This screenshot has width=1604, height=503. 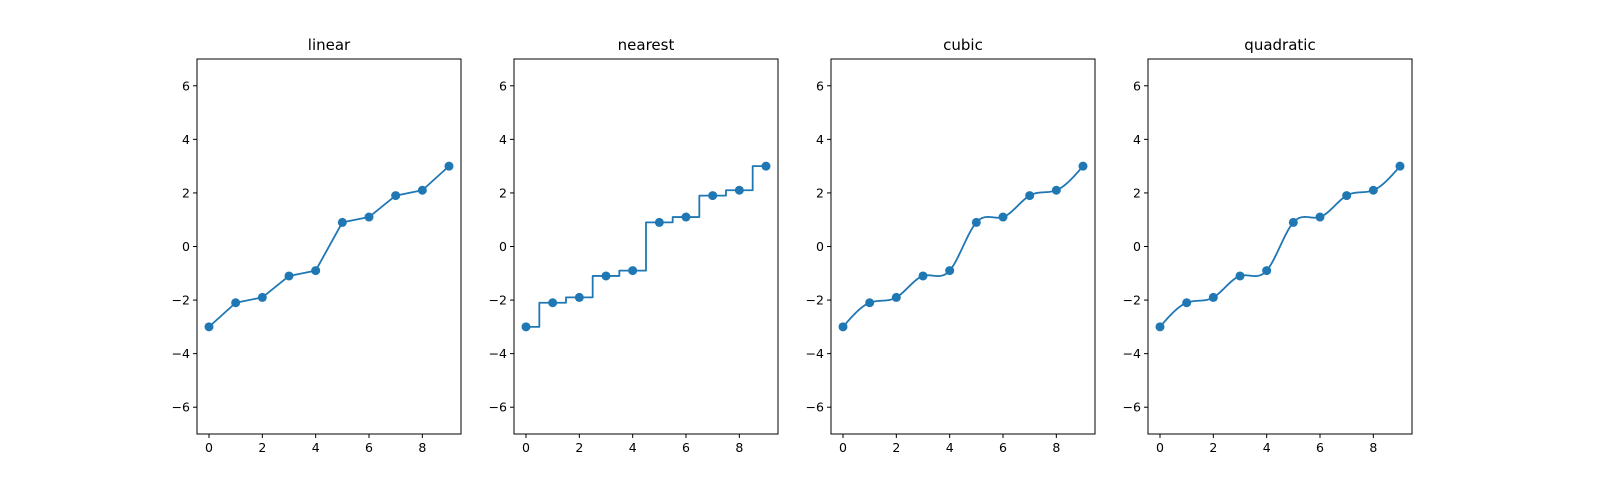 What do you see at coordinates (329, 45) in the screenshot?
I see `axes-title: linear` at bounding box center [329, 45].